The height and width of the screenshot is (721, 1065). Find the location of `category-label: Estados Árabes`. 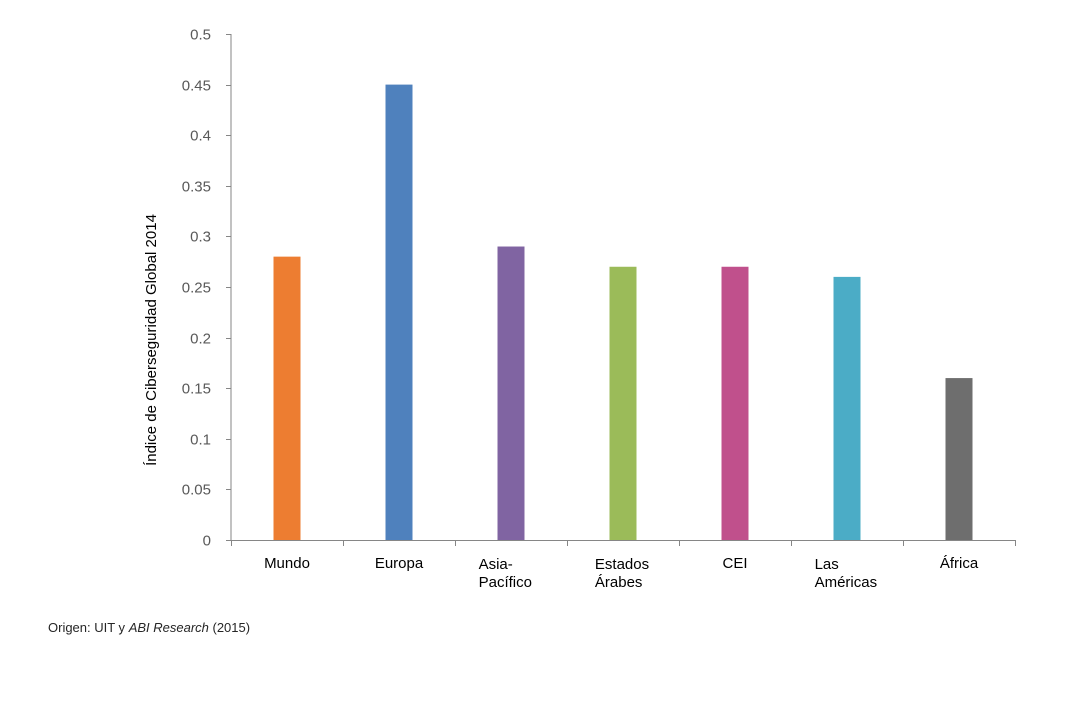

category-label: Estados Árabes is located at coordinates (622, 573).